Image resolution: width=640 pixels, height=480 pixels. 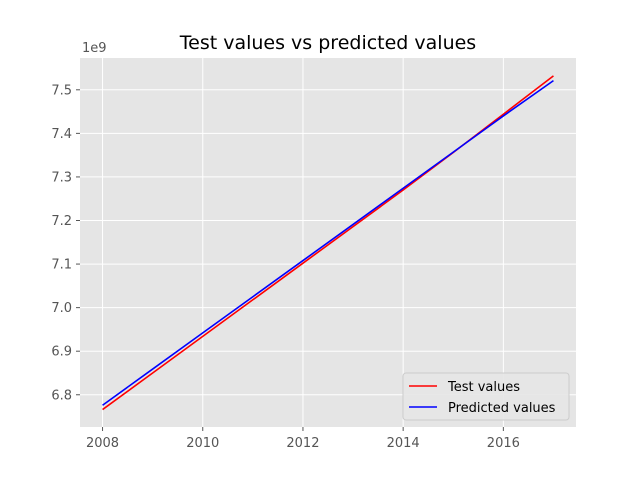 I want to click on x-axis-ticks: 2008 2010 2012 2014 2016, so click(x=303, y=439).